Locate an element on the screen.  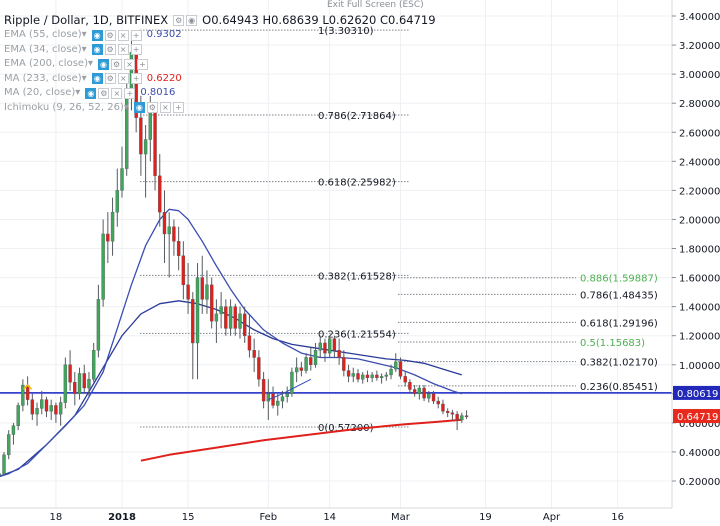
indicator-value: 0.8016 is located at coordinates (158, 92).